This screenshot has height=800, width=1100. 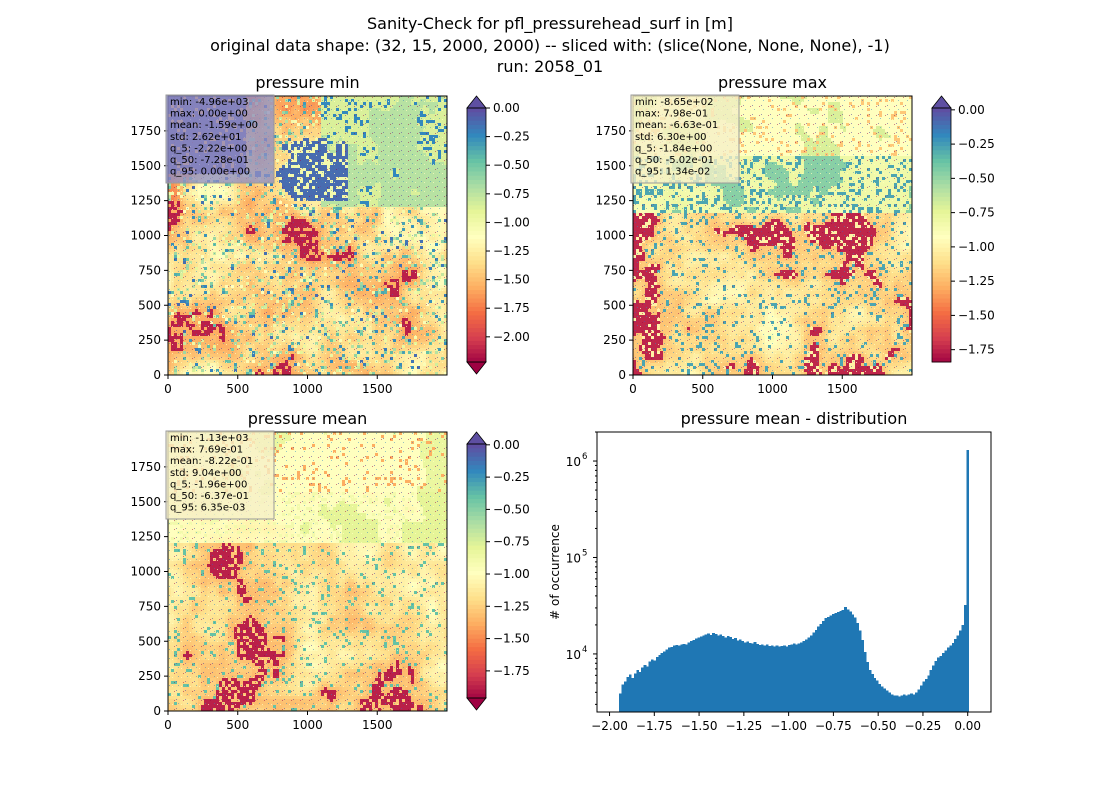 What do you see at coordinates (963, 229) in the screenshot?
I see `colorbar: 0.00−0.25−0.50−0.75−1.00−1.25−1.50−1.75` at bounding box center [963, 229].